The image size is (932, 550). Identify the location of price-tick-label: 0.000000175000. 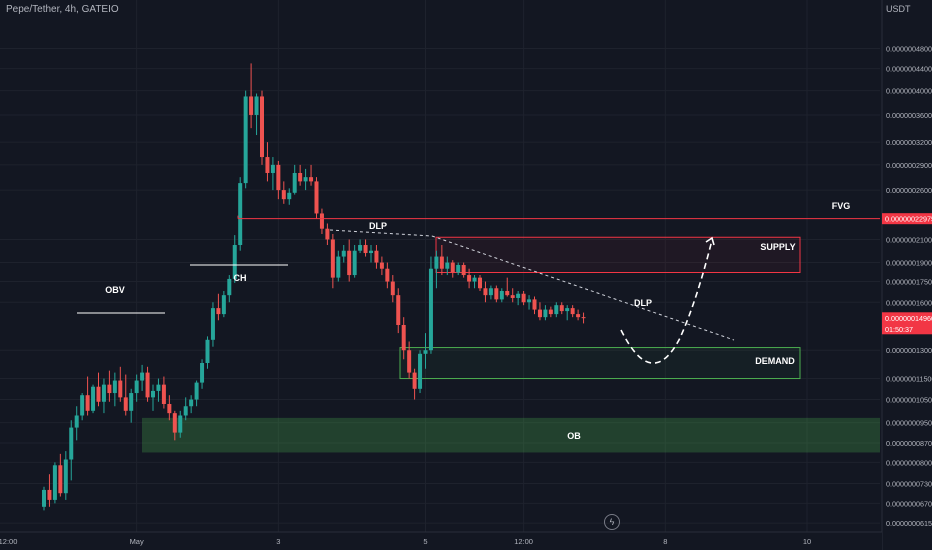
(909, 282).